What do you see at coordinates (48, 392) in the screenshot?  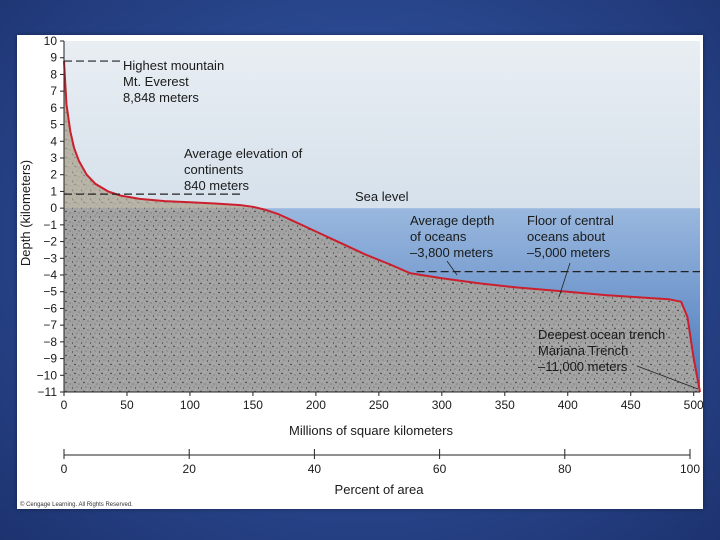 I see `y-tick-label: −11` at bounding box center [48, 392].